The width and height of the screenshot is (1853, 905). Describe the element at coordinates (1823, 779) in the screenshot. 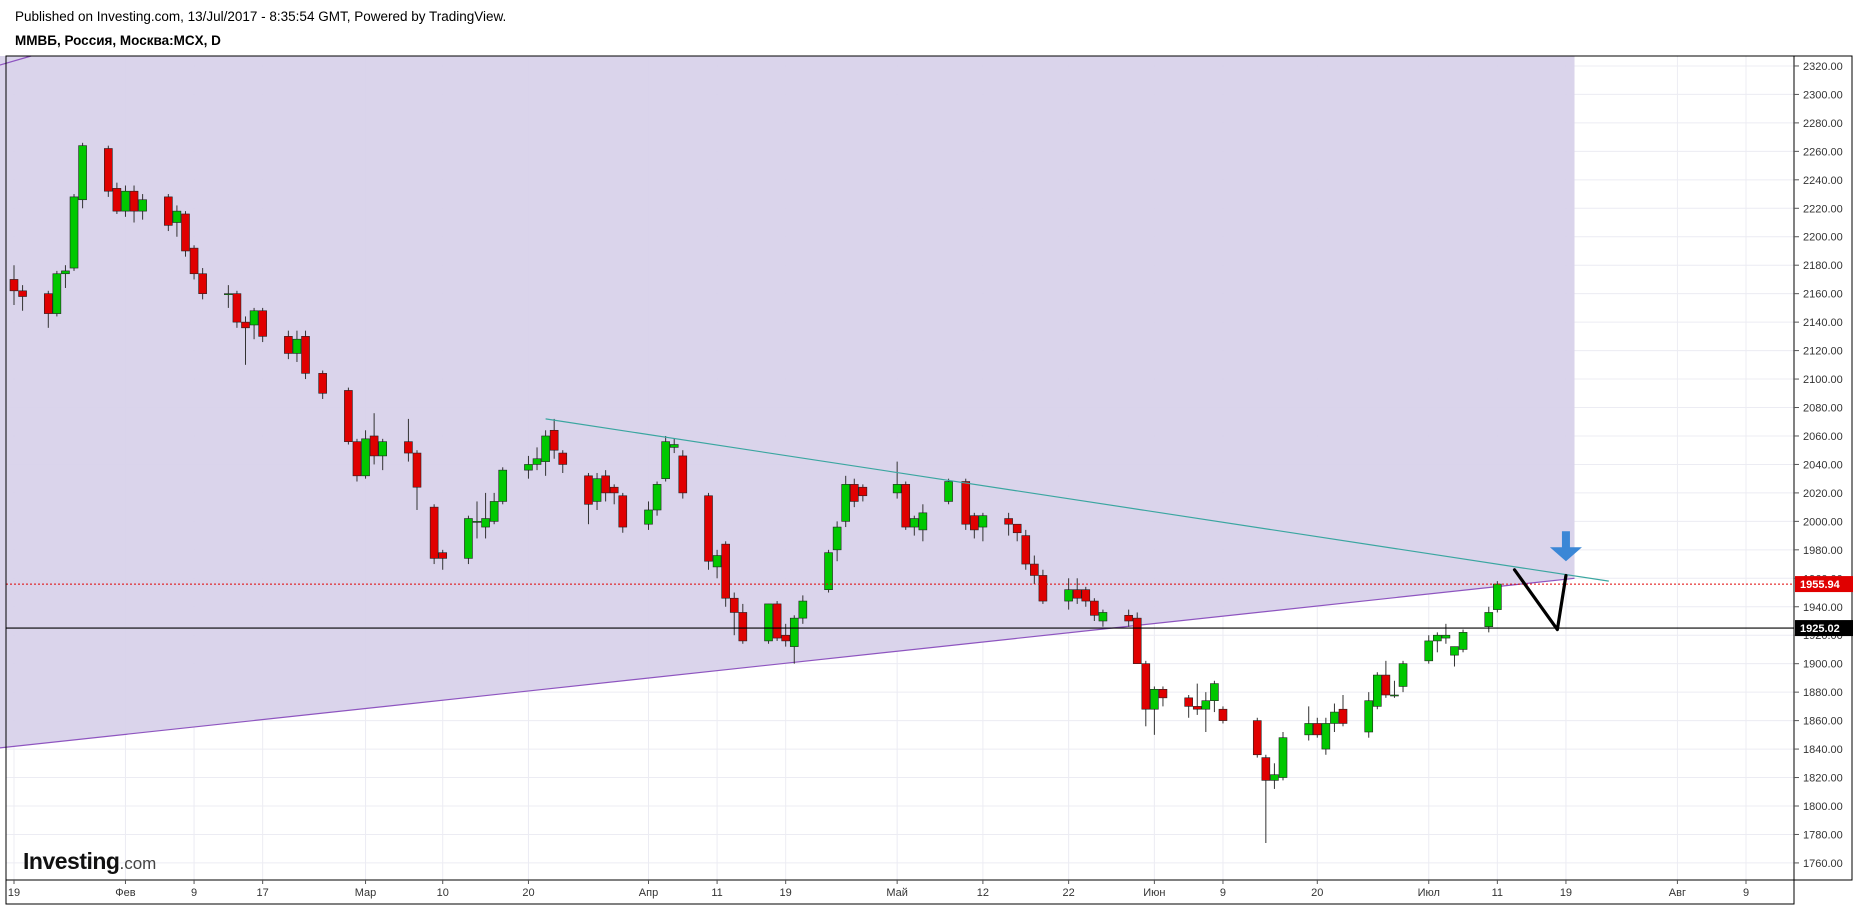

I see `y-tick-label: 1820.00` at that location.